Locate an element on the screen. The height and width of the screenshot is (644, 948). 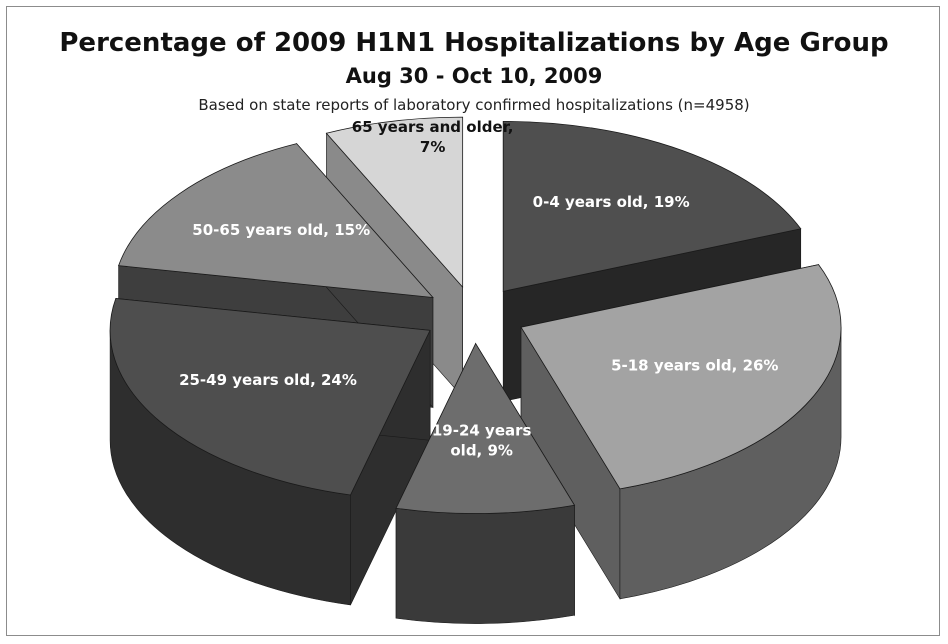
data-label-line-19-24-years-old-1: old, 9% is located at coordinates (481, 451).